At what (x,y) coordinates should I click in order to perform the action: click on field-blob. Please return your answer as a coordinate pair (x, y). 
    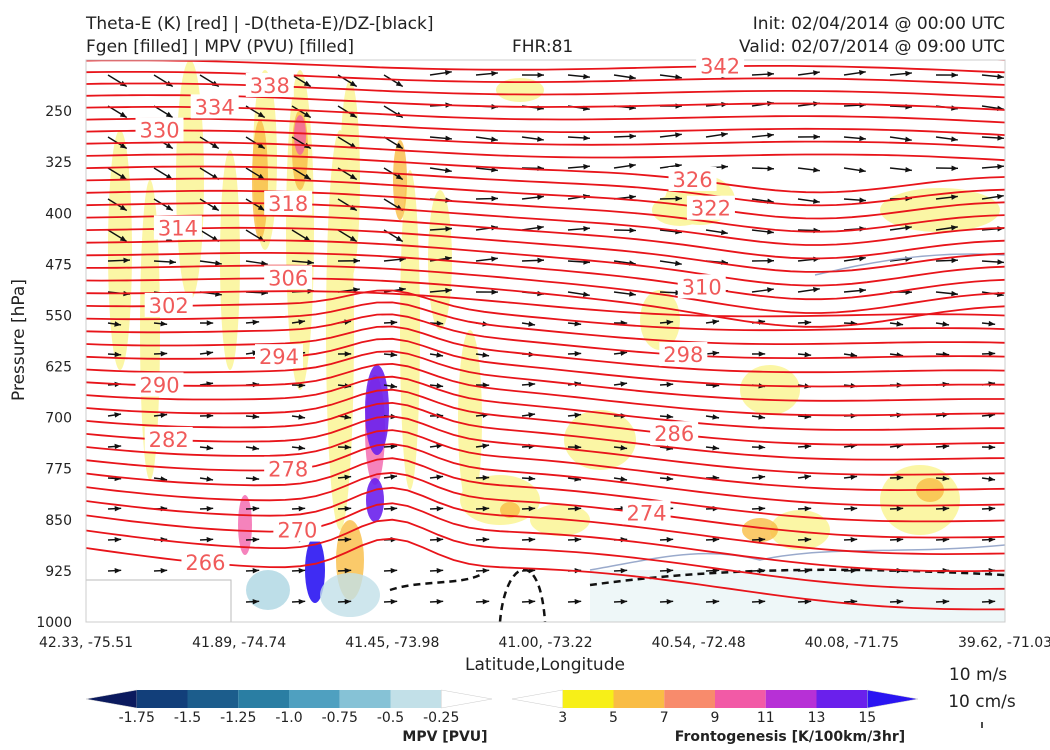
    Looking at the image, I should click on (350, 595).